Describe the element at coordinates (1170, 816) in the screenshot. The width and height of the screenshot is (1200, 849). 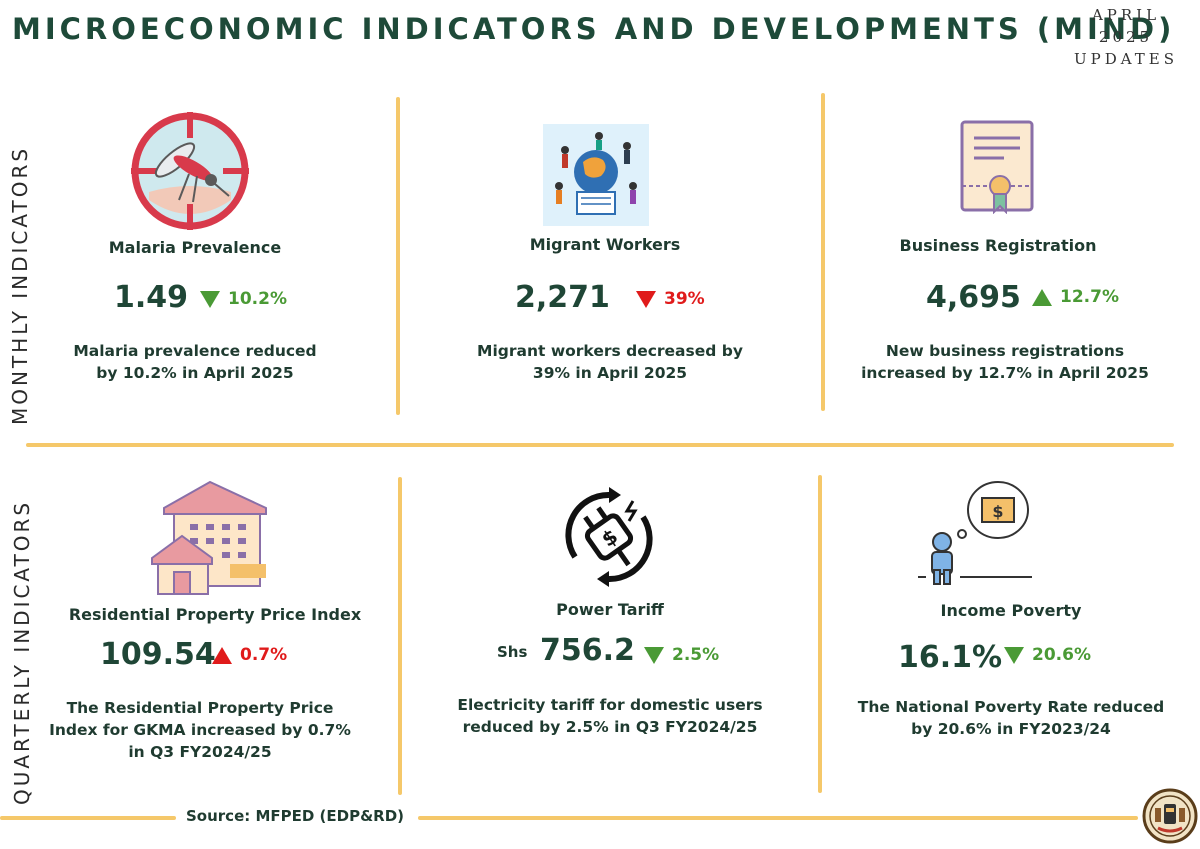
I see `uganda-coat-of-arms-icon` at that location.